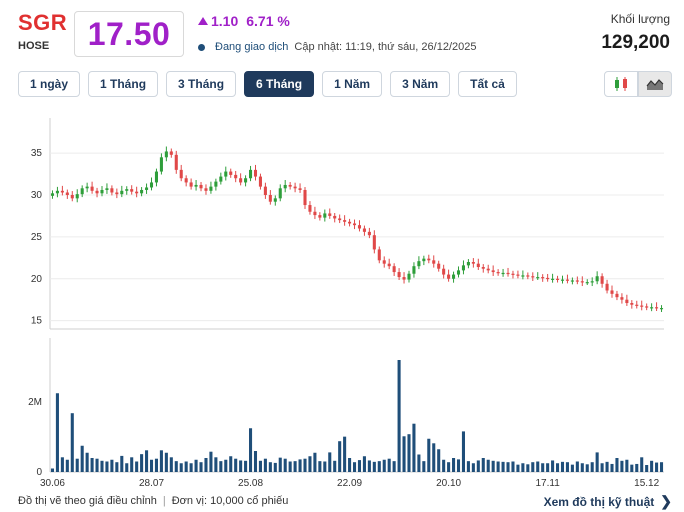  Describe the element at coordinates (49, 84) in the screenshot. I see `tab-1-day: 1 ngày` at that location.